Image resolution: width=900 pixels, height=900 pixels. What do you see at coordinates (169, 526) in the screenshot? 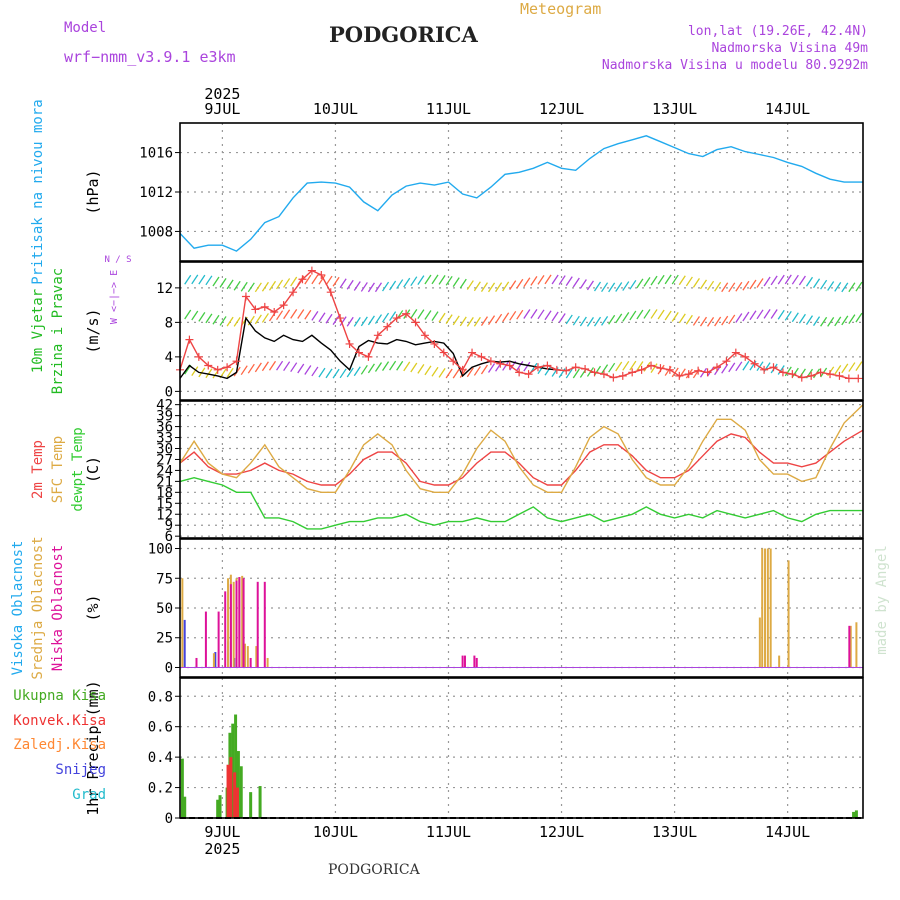
I see `temperature-ytick-label: 9` at bounding box center [169, 526].